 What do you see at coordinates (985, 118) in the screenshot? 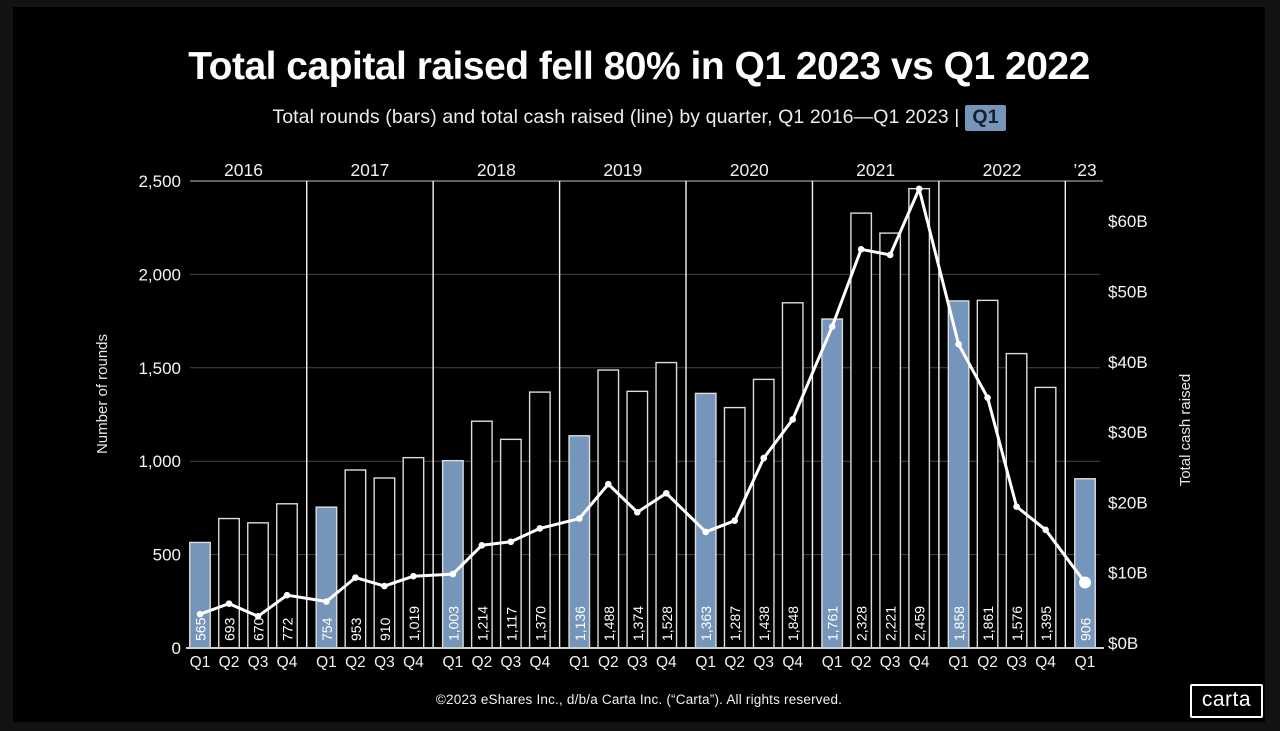
I see `q1-highlight-chip: Q1` at bounding box center [985, 118].